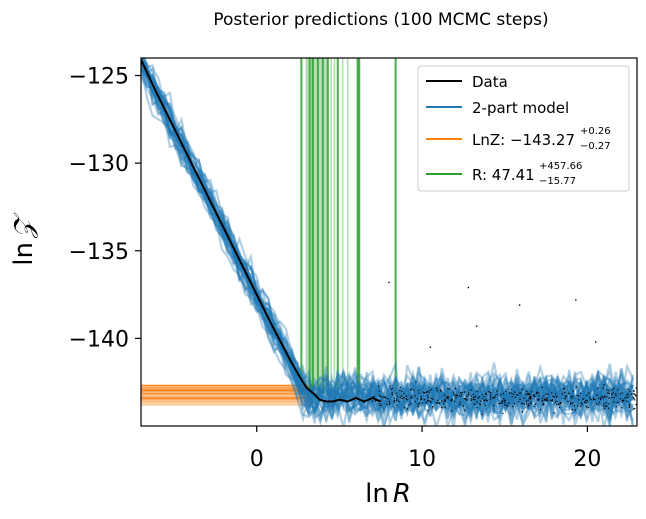 The image size is (646, 519). Describe the element at coordinates (377, 494) in the screenshot. I see `x-axis-label-main: ln` at that location.